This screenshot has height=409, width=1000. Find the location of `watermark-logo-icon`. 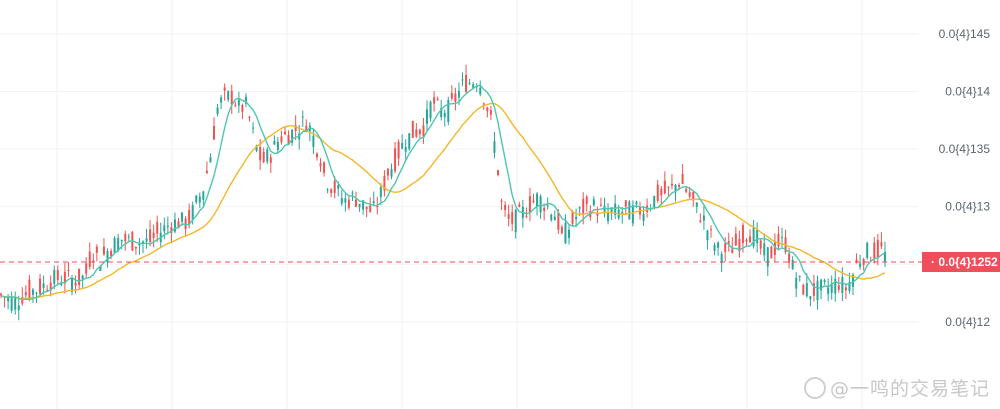

watermark-logo-icon is located at coordinates (814, 388).